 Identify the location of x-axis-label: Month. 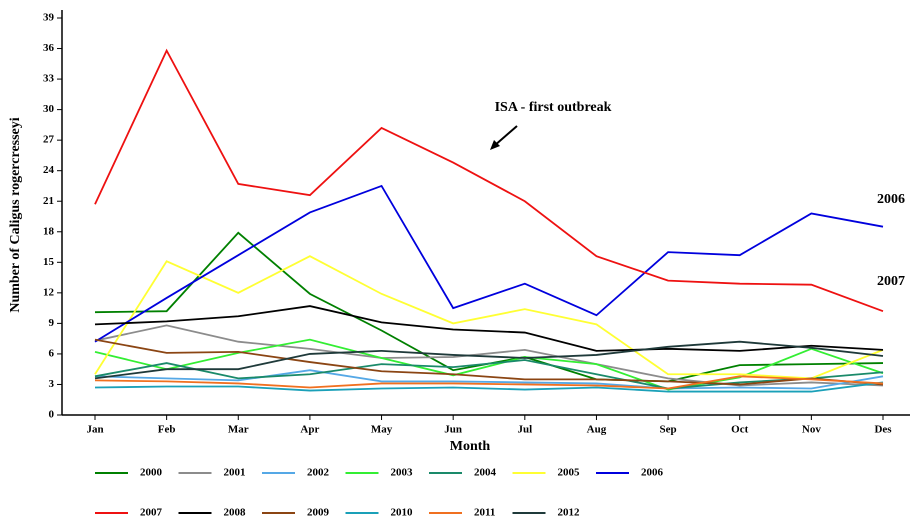
(470, 446).